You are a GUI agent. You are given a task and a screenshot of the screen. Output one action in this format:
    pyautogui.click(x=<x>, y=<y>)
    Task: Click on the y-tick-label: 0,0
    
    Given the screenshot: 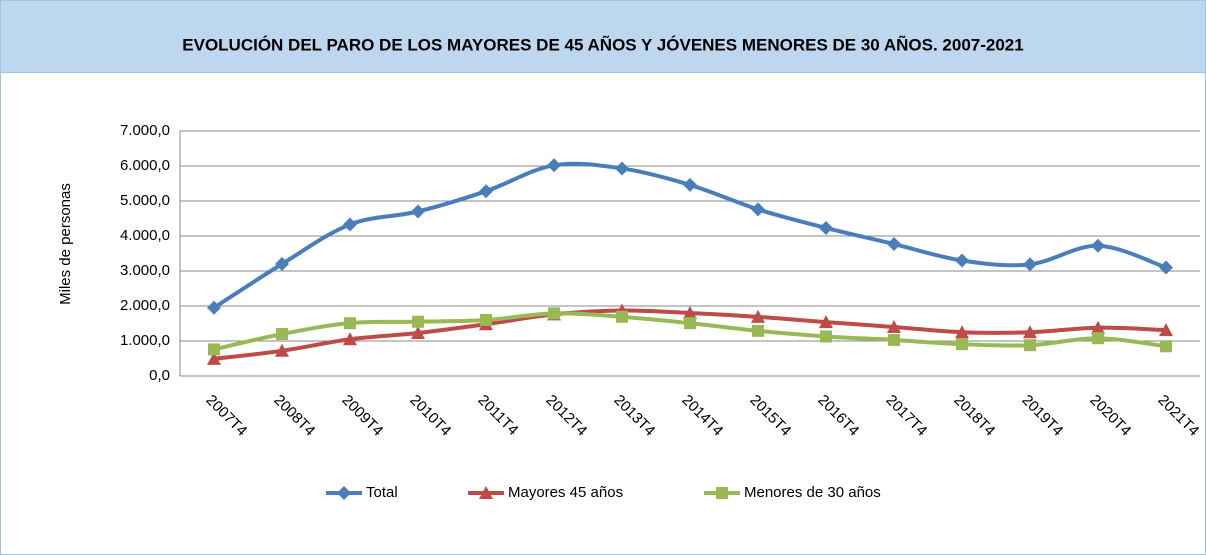 What is the action you would take?
    pyautogui.click(x=159, y=375)
    